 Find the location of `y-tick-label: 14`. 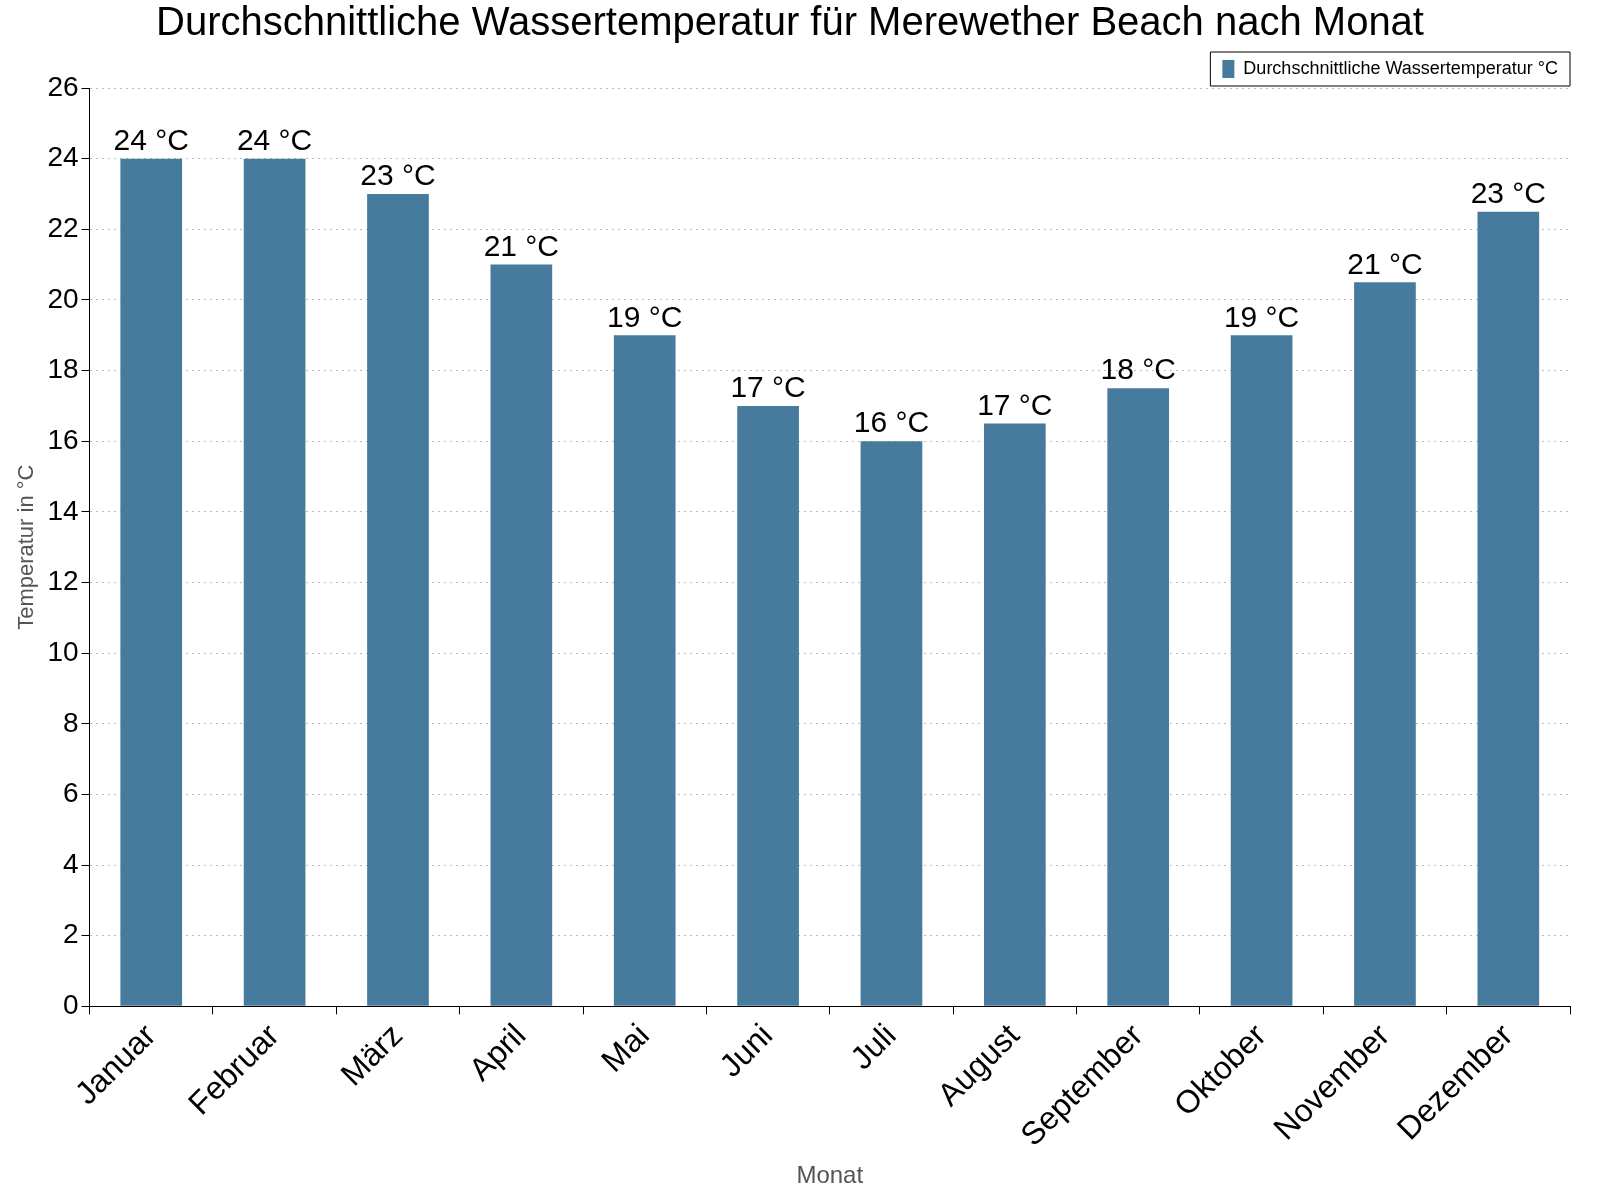

y-tick-label: 14 is located at coordinates (63, 510).